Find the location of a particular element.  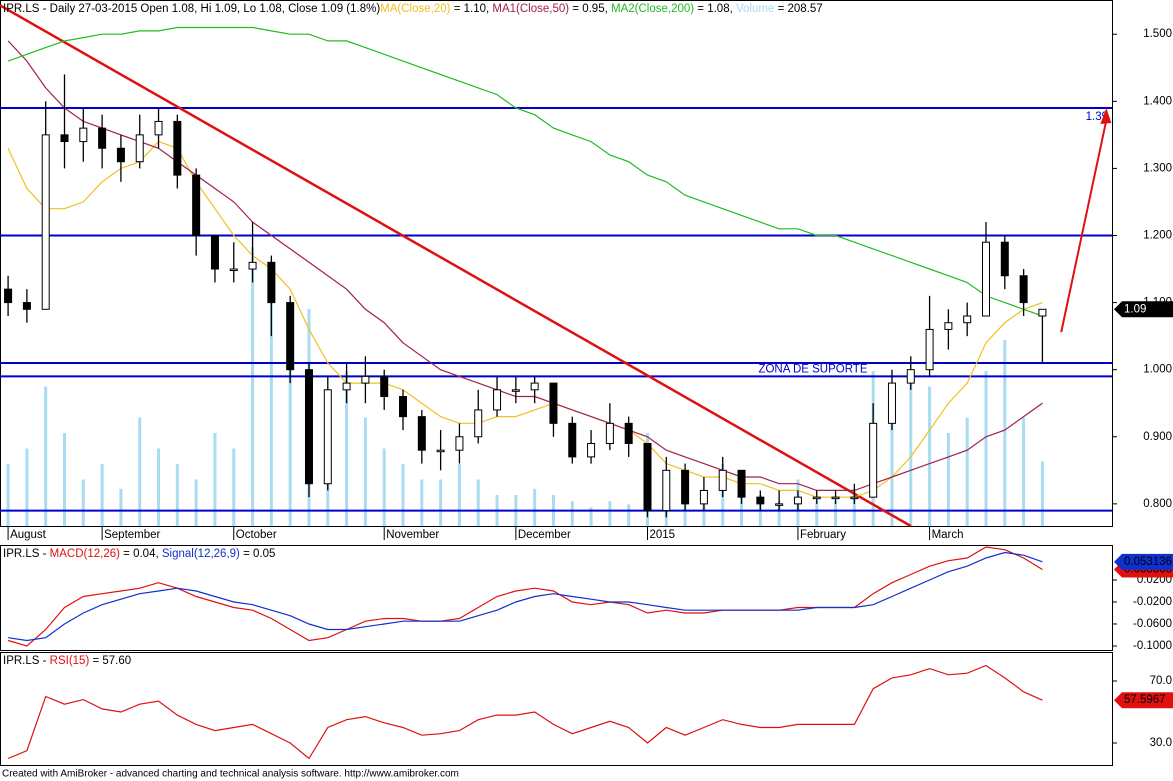

legend-value: = 208.57 is located at coordinates (800, 9).